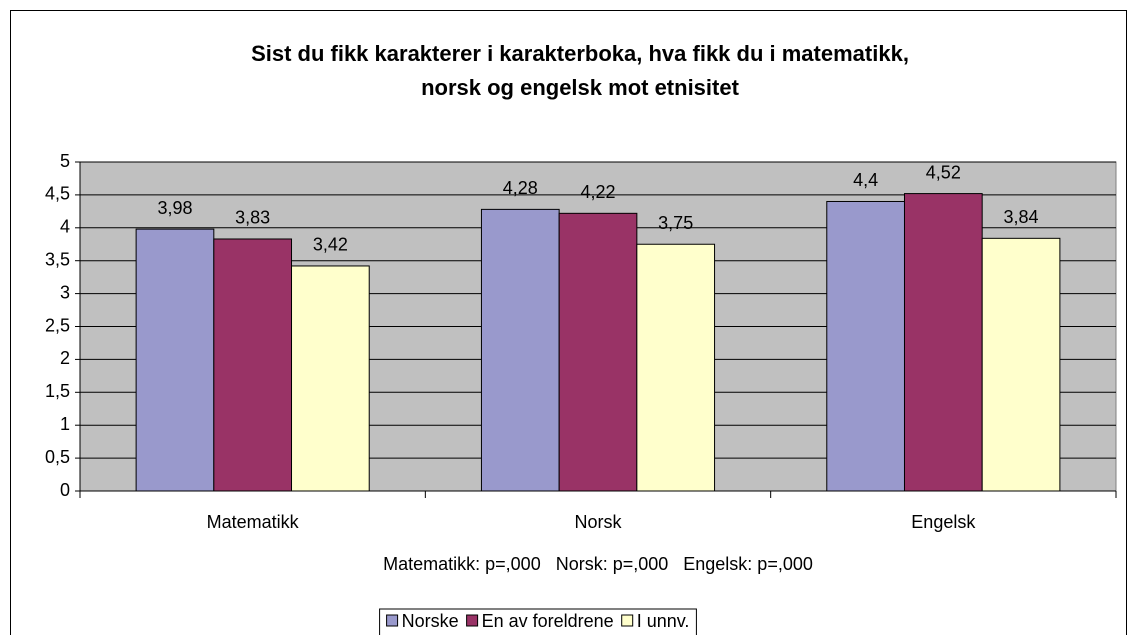  Describe the element at coordinates (65, 490) in the screenshot. I see `y-tick-label: 0` at that location.